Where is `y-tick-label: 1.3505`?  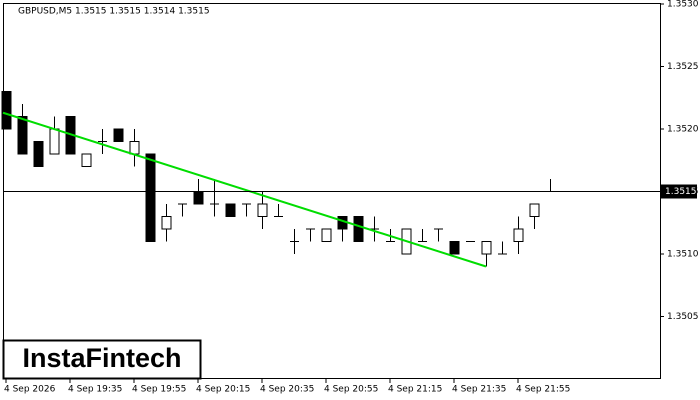 y-tick-label: 1.3505 is located at coordinates (683, 317).